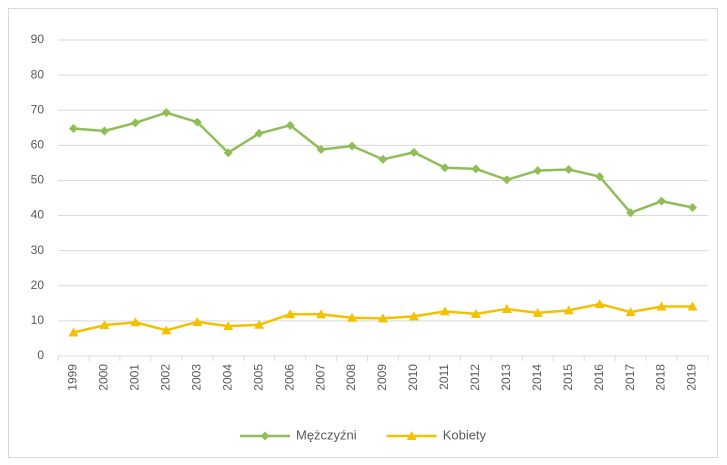 This screenshot has height=465, width=727. I want to click on x-tick-label: 2013, so click(506, 377).